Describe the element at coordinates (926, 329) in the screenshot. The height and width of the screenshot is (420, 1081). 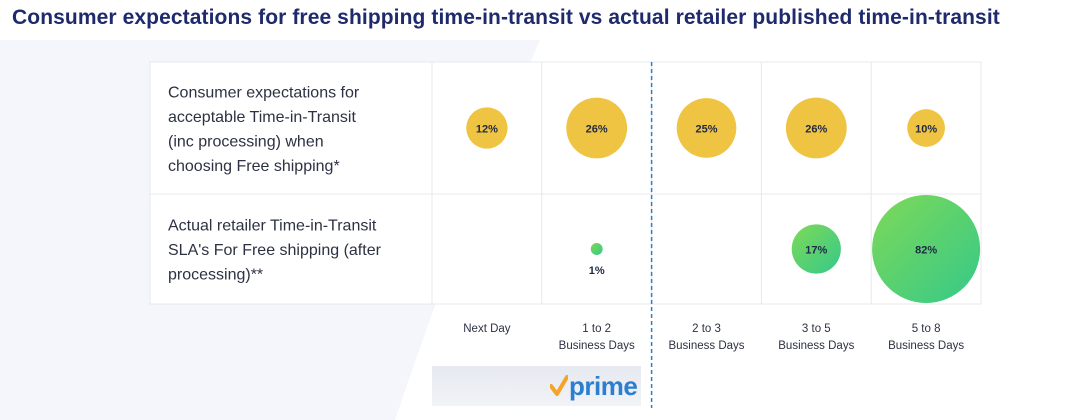
I see `category-tick-line: 5 to 8` at that location.